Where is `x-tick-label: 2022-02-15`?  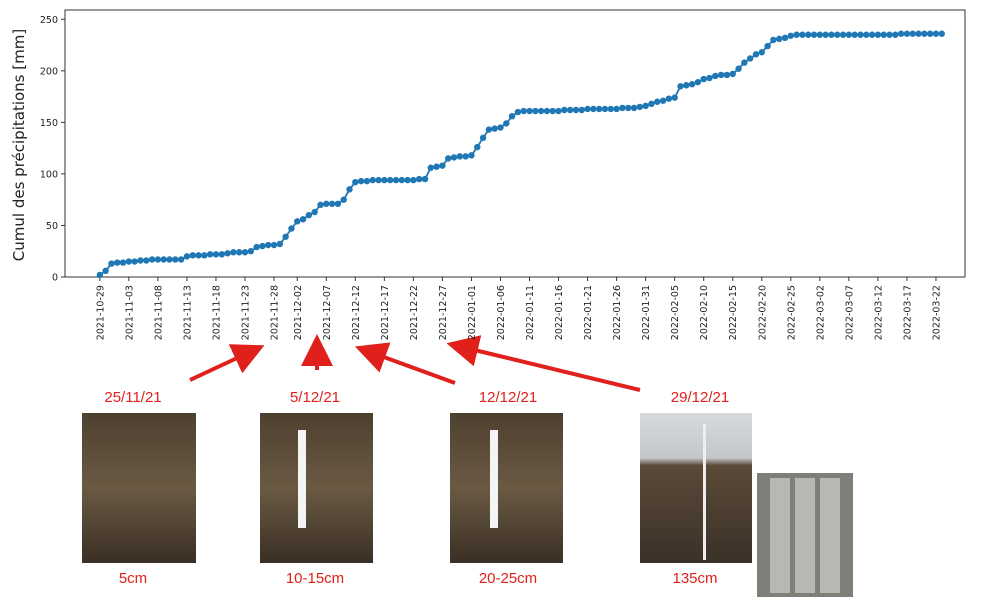
x-tick-label: 2022-02-15 is located at coordinates (733, 312).